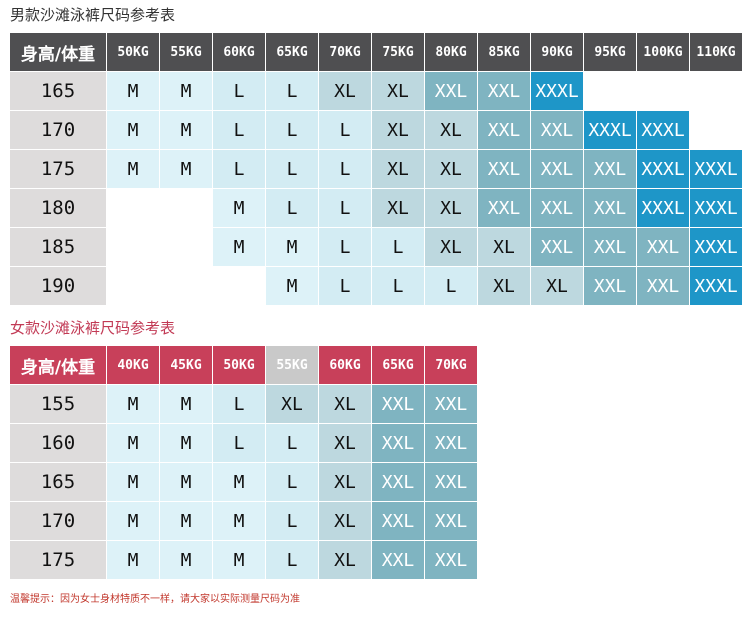 This screenshot has width=750, height=630. I want to click on weight-header: 40KG, so click(133, 365).